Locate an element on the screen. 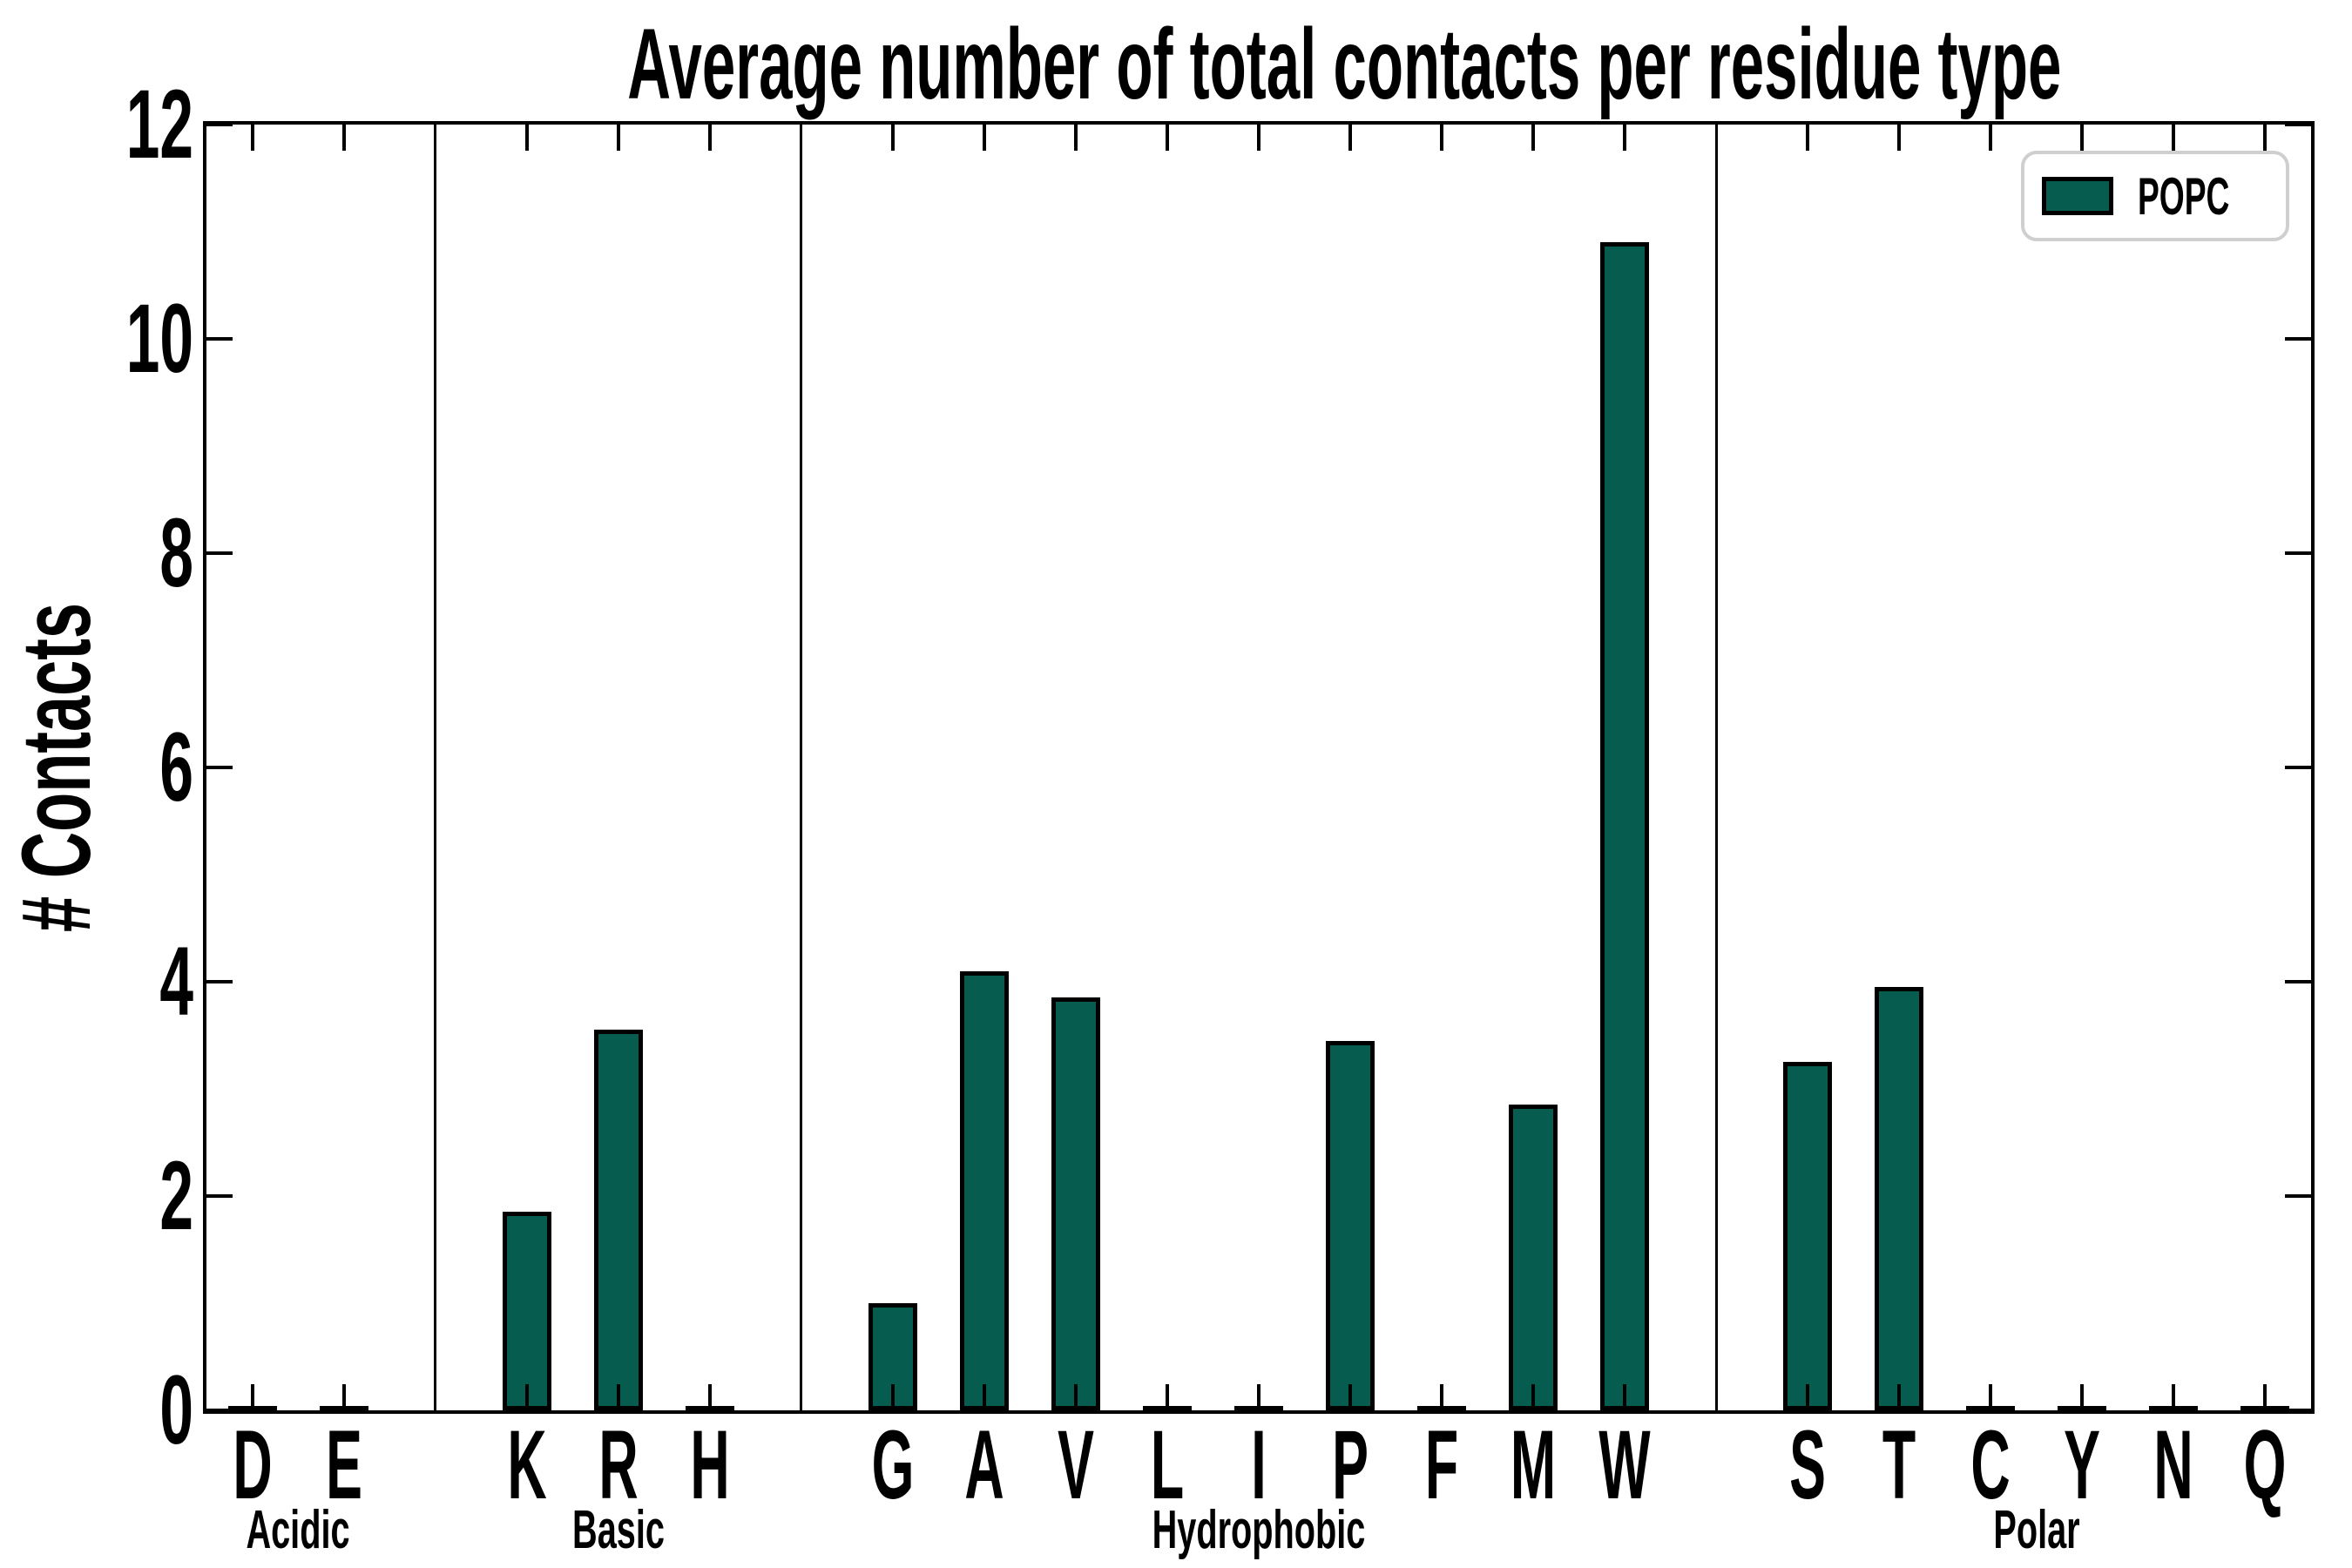 The width and height of the screenshot is (2352, 1568). x-tick-M-bottom is located at coordinates (1533, 1397).